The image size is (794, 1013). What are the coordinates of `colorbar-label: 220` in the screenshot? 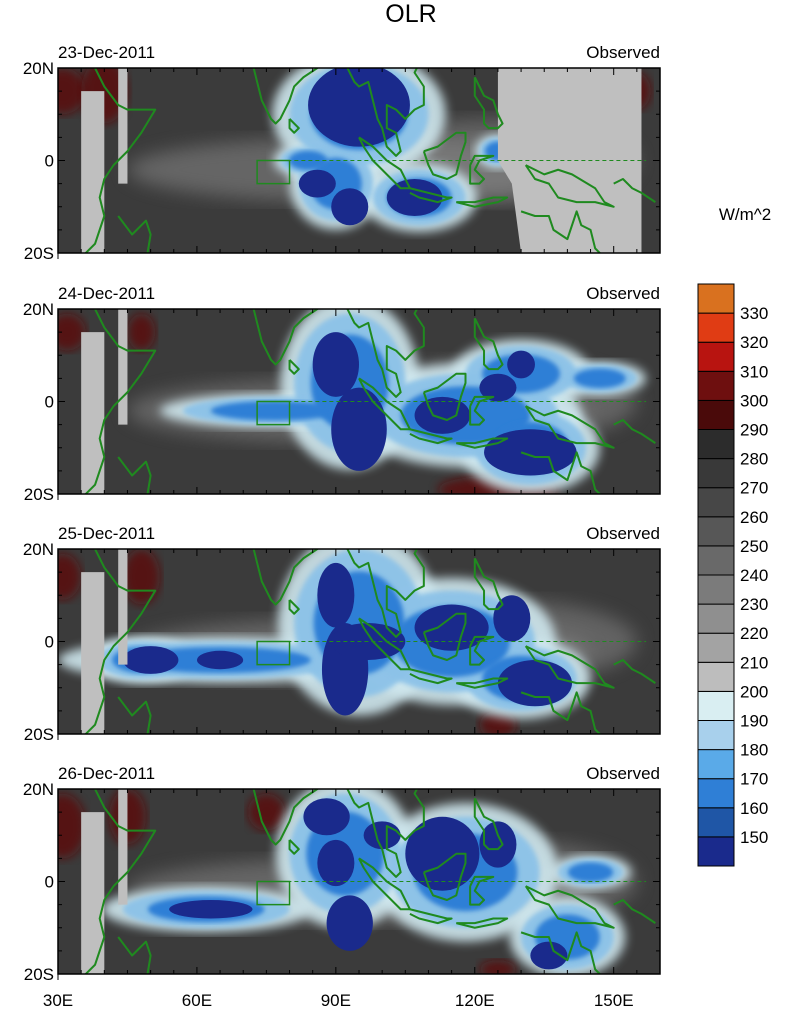 It's located at (754, 633).